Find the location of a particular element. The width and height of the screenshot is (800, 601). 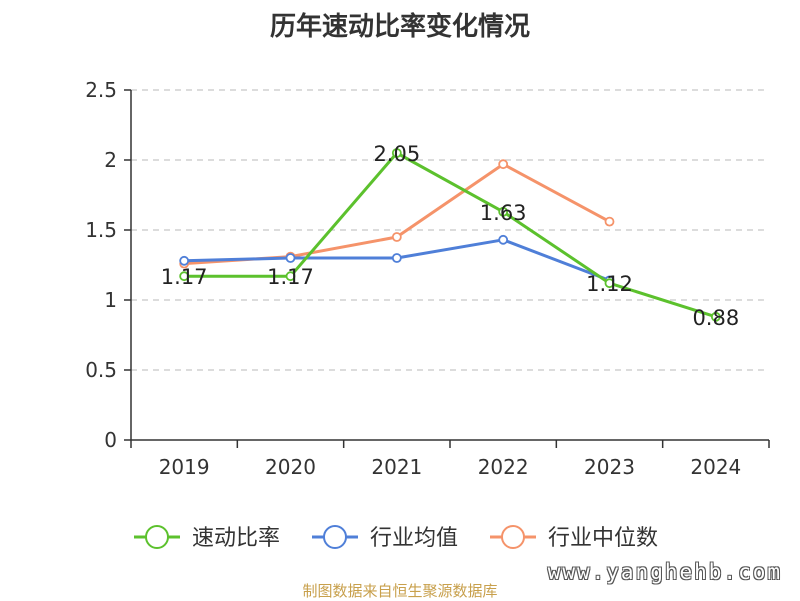

watermark: www.yanghehb.com is located at coordinates (664, 572).